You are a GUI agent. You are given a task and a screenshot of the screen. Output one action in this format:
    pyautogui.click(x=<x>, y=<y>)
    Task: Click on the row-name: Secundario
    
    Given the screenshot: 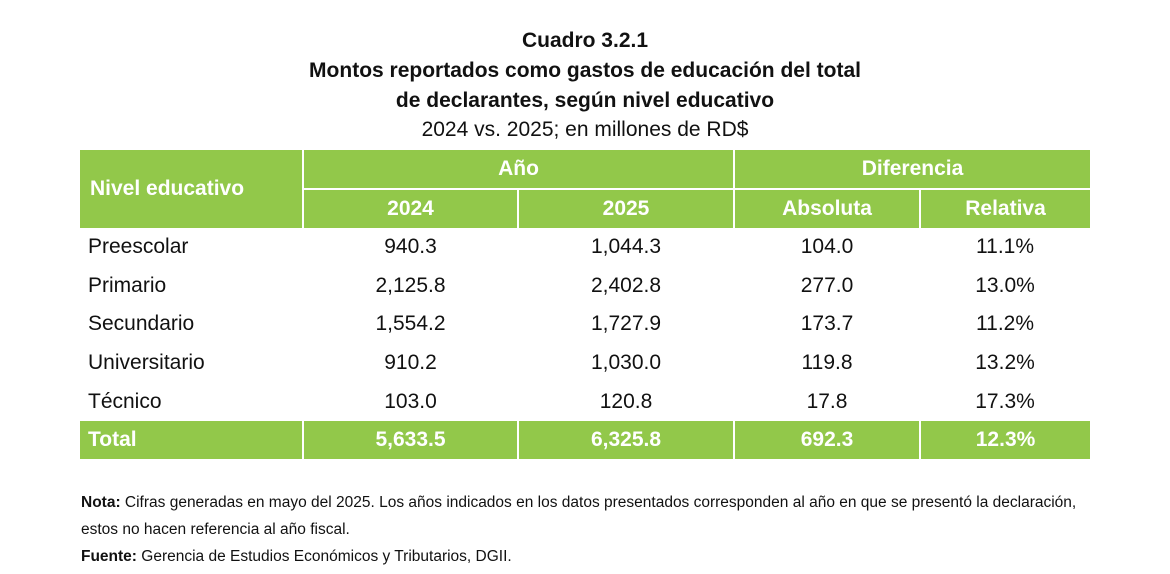 What is the action you would take?
    pyautogui.click(x=141, y=324)
    